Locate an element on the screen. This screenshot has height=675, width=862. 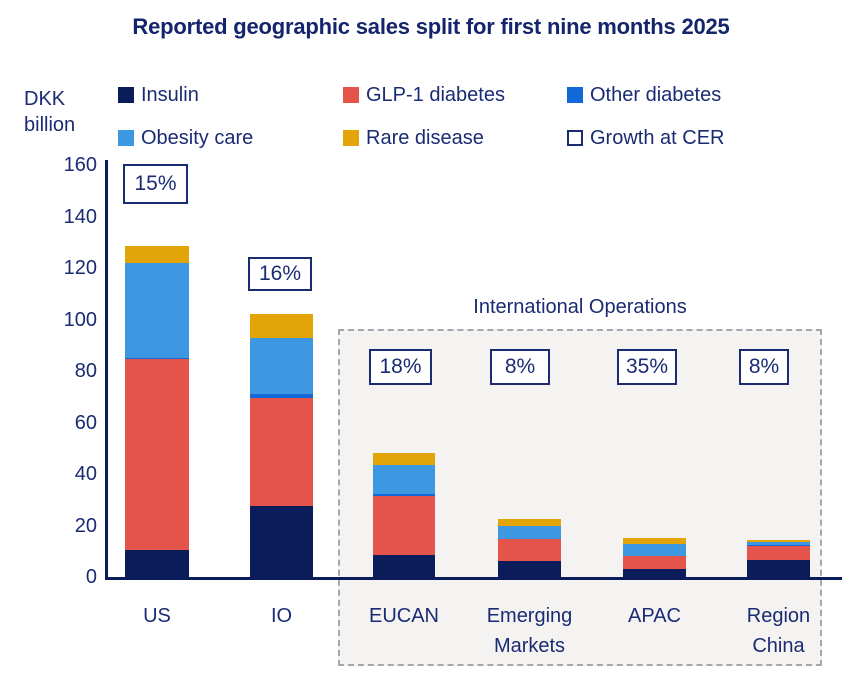
legend-item-insulin: Insulin is located at coordinates (158, 95).